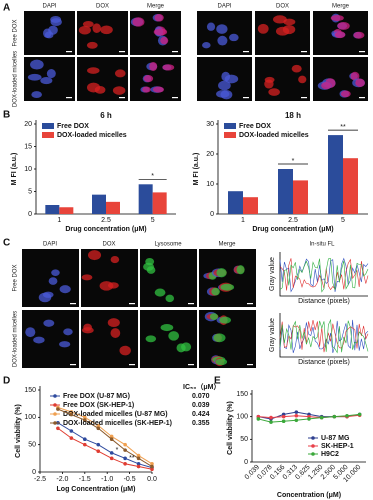 Image resolution: width=373 pixels, height=500 pixels. What do you see at coordinates (85, 479) in the screenshot?
I see `x-tick-label: -1.5` at bounding box center [85, 479].